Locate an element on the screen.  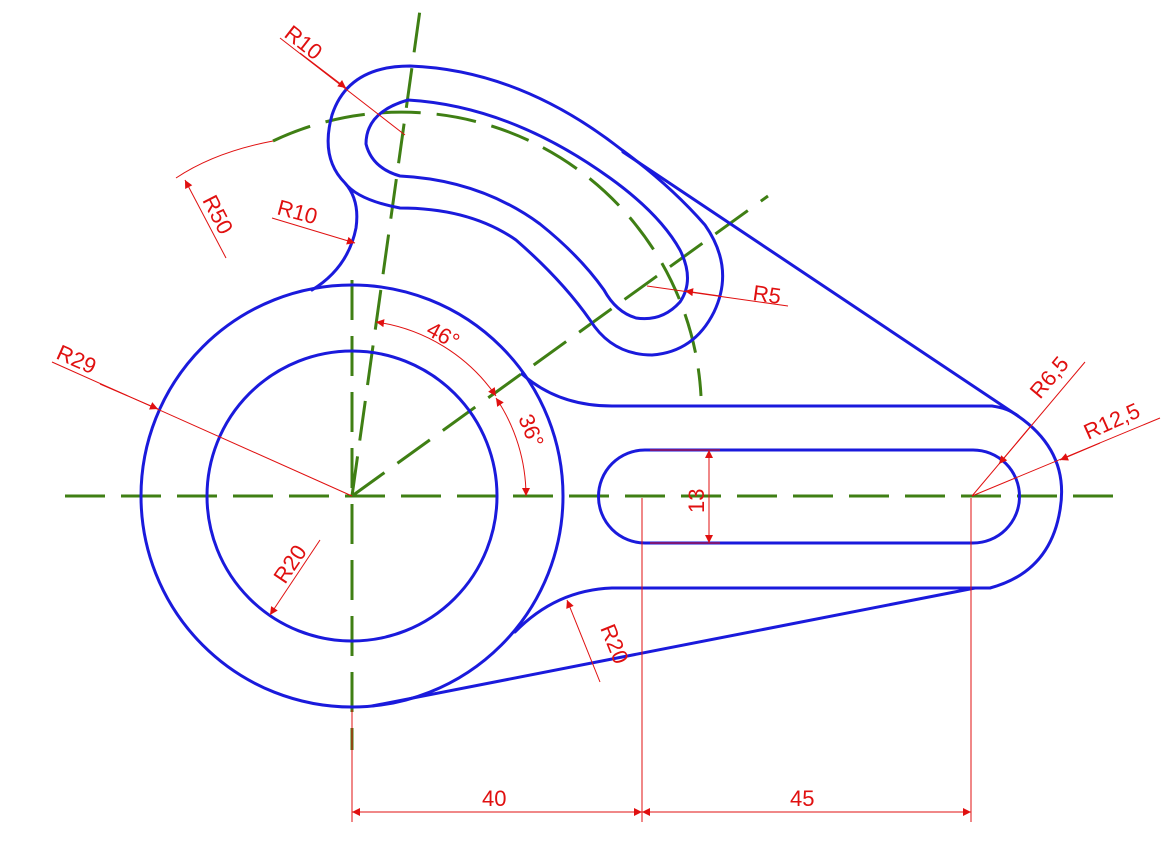
r10-top-label: R10 is located at coordinates (303, 42).